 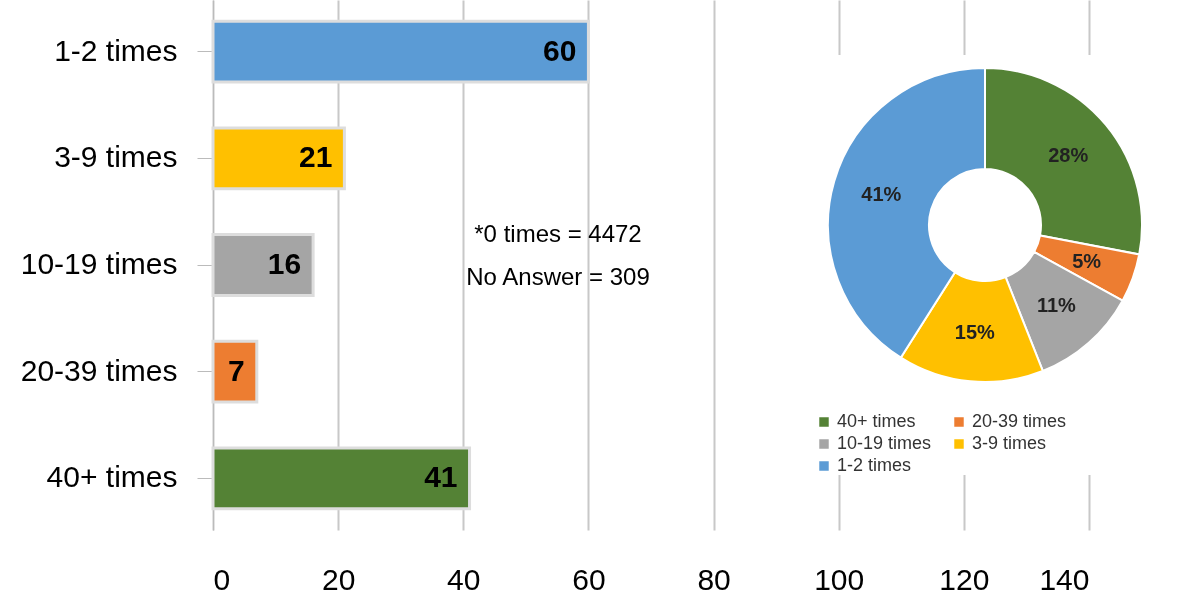 I want to click on x-tick-label: 40, so click(x=464, y=579).